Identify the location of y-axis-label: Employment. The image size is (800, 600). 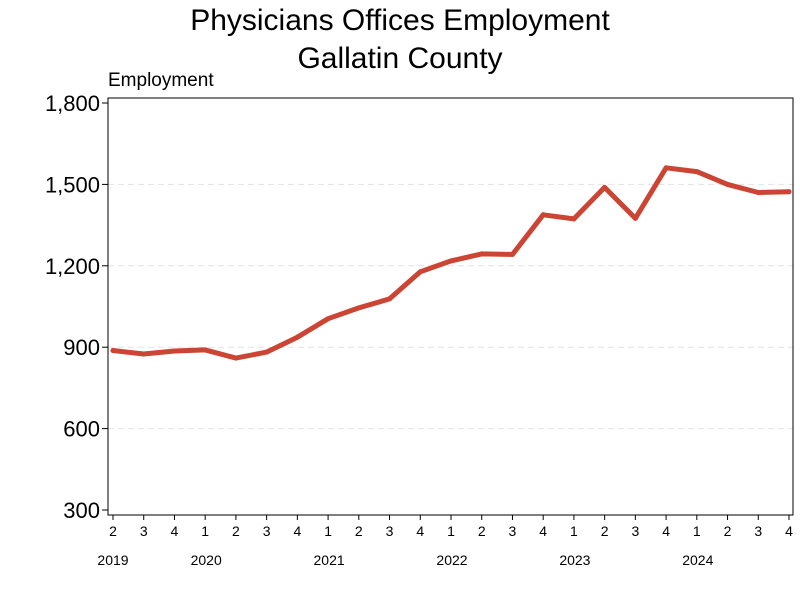
(161, 80).